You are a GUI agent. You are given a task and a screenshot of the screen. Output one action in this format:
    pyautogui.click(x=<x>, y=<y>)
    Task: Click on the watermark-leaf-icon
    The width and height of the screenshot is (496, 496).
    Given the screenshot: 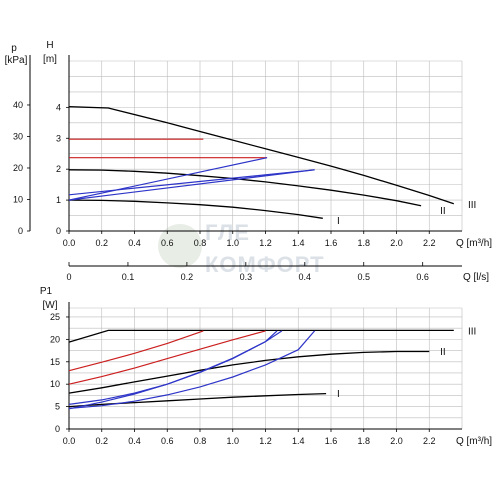 What is the action you would take?
    pyautogui.click(x=180, y=246)
    